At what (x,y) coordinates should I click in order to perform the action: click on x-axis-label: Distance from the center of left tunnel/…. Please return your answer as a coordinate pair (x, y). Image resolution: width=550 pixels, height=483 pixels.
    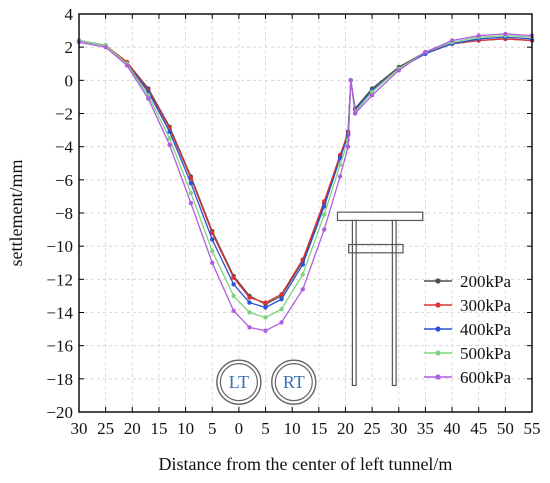
    Looking at the image, I should click on (306, 464).